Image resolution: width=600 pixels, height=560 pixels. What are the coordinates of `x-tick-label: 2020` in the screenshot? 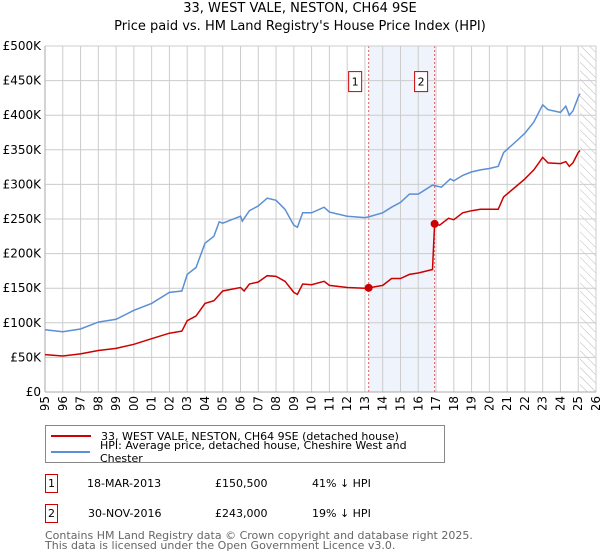 It's located at (489, 403).